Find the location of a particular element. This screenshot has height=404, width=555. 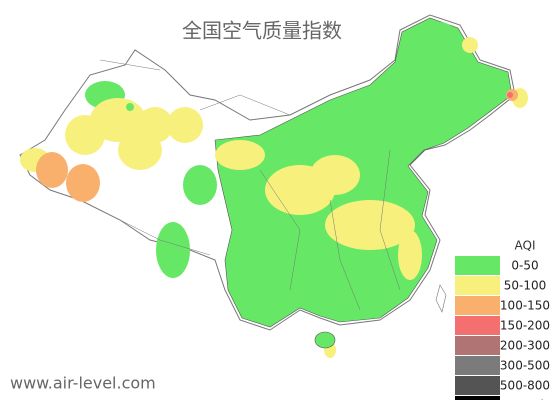

map-title: 全国空气质量指数 is located at coordinates (262, 31).